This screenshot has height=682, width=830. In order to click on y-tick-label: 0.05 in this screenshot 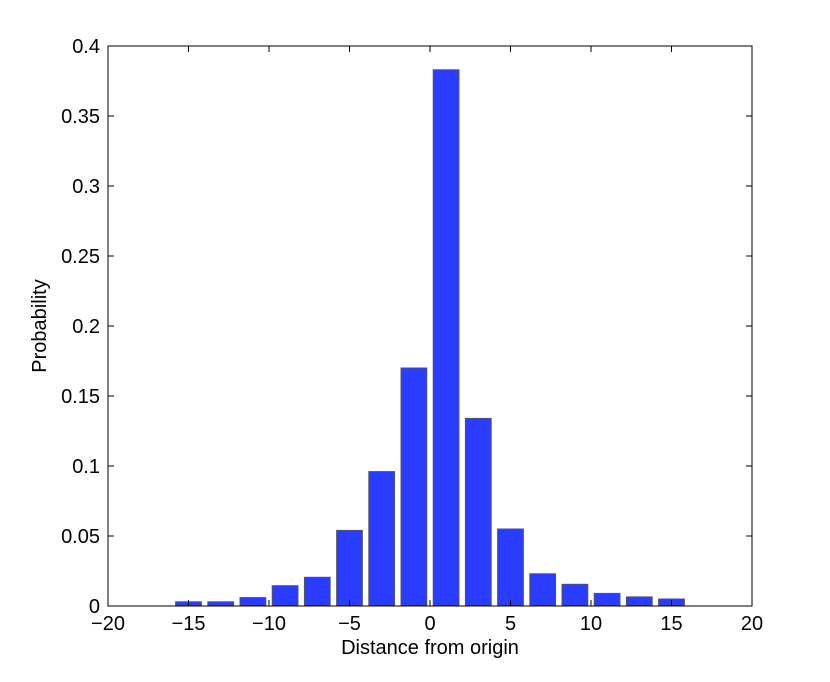, I will do `click(80, 537)`.